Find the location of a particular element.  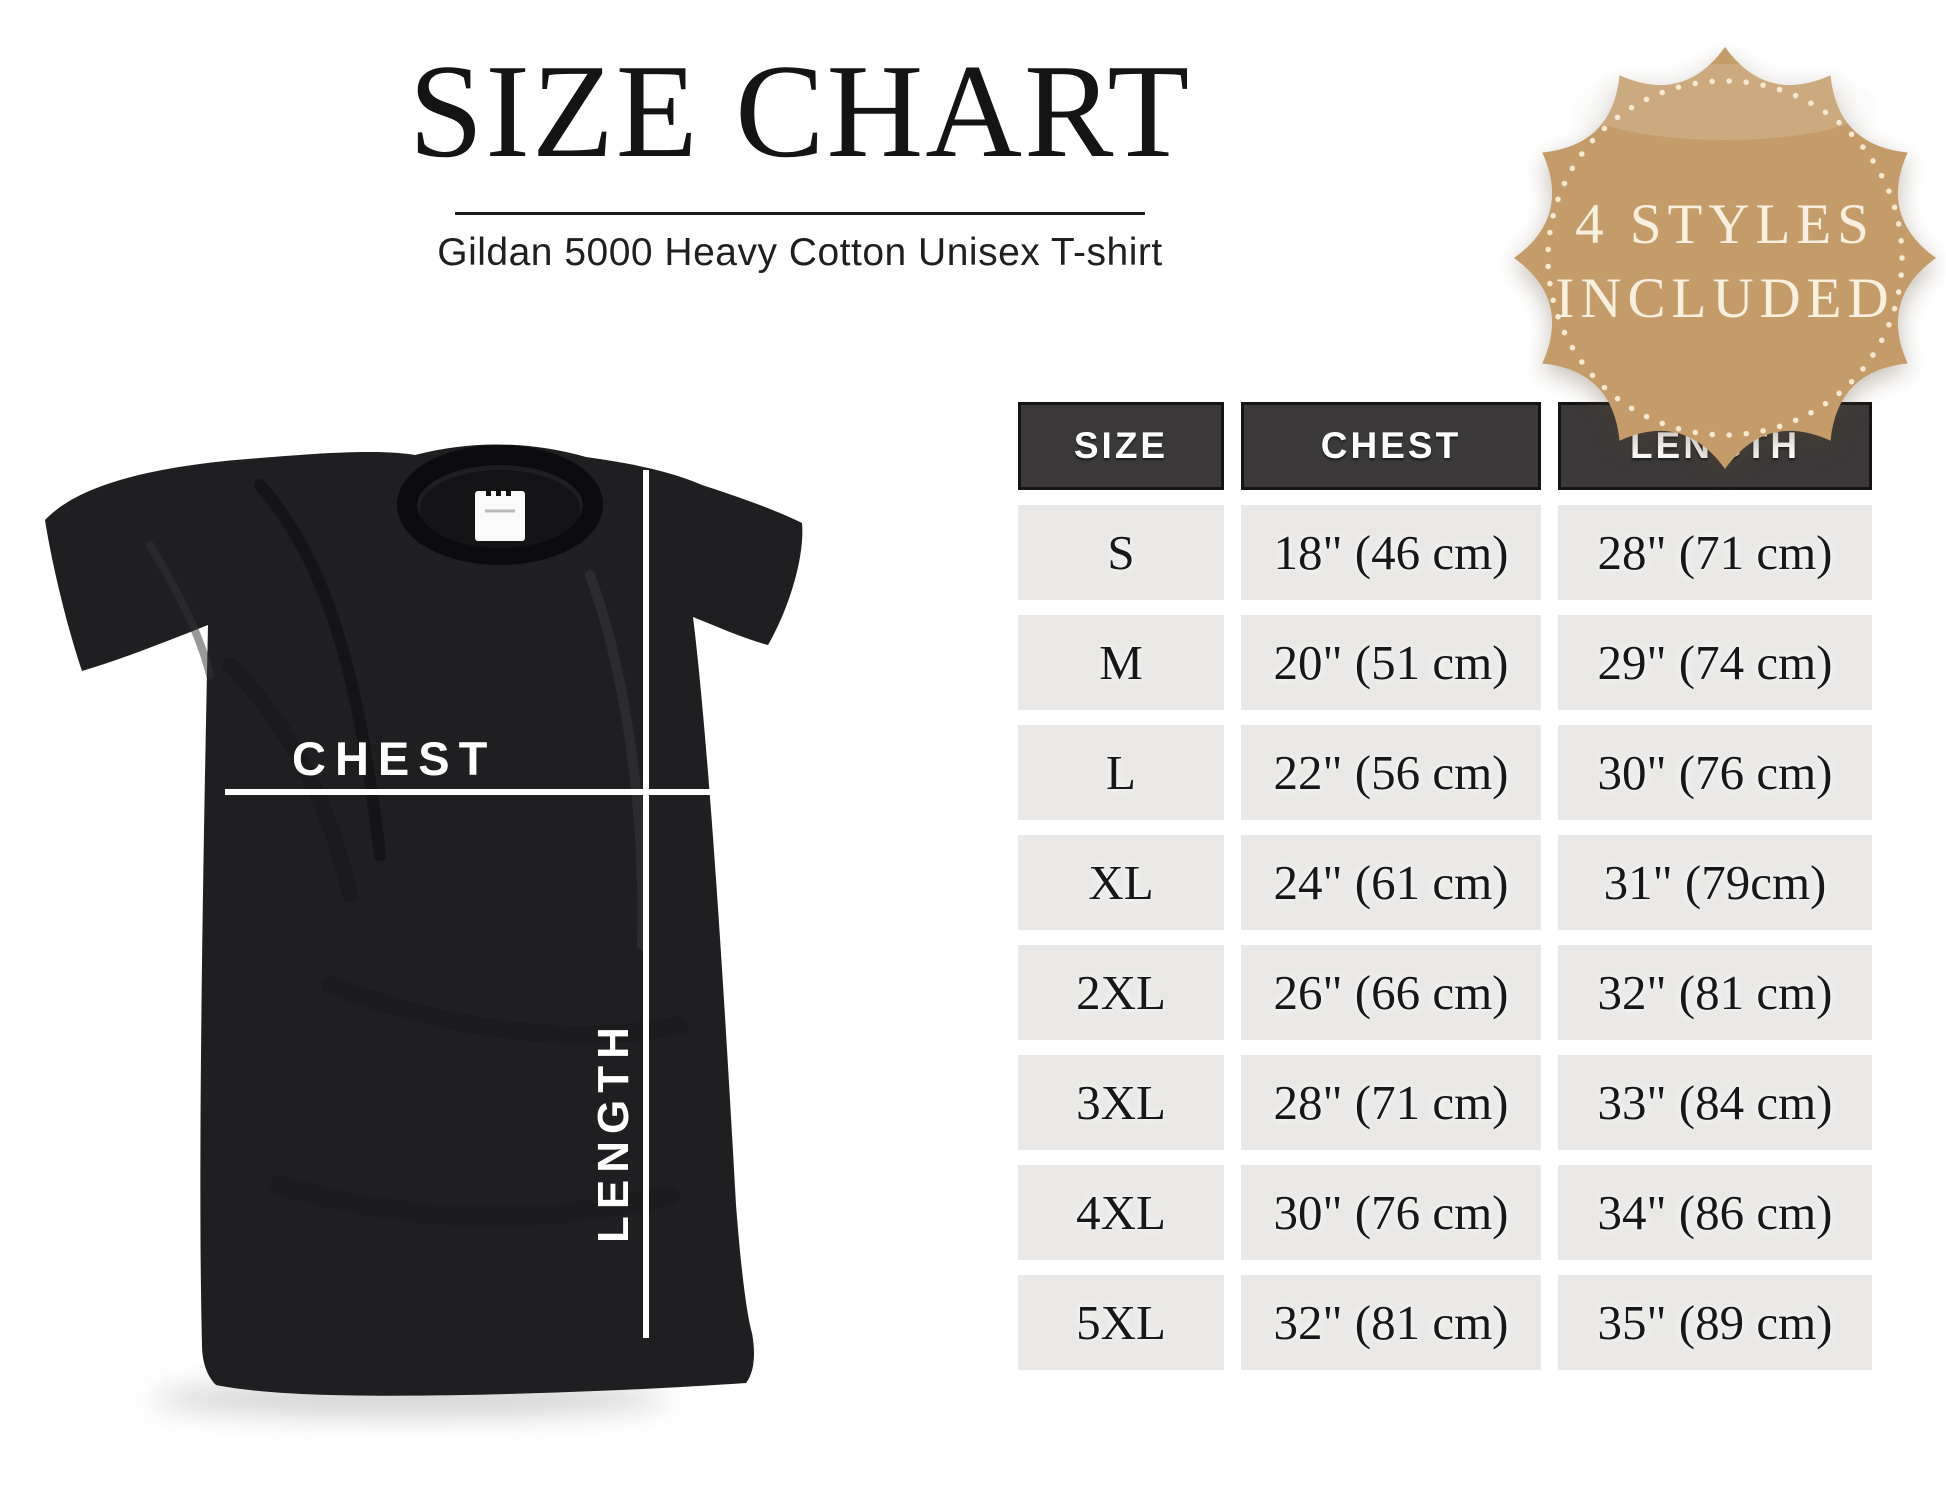

length-cell: 31" (79cm) is located at coordinates (1715, 882).